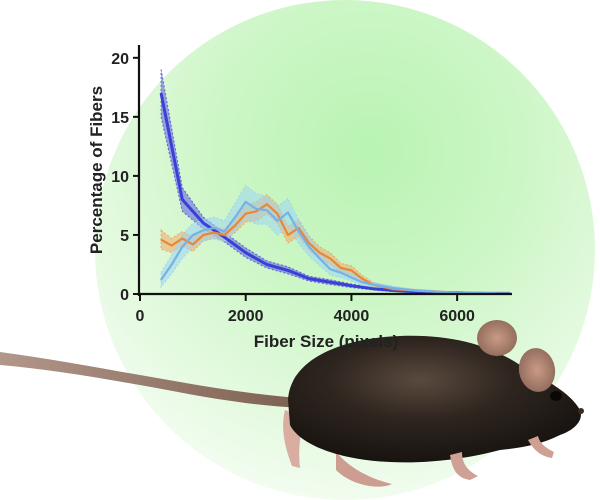 This screenshot has width=600, height=500. I want to click on mouse-body, so click(434, 399).